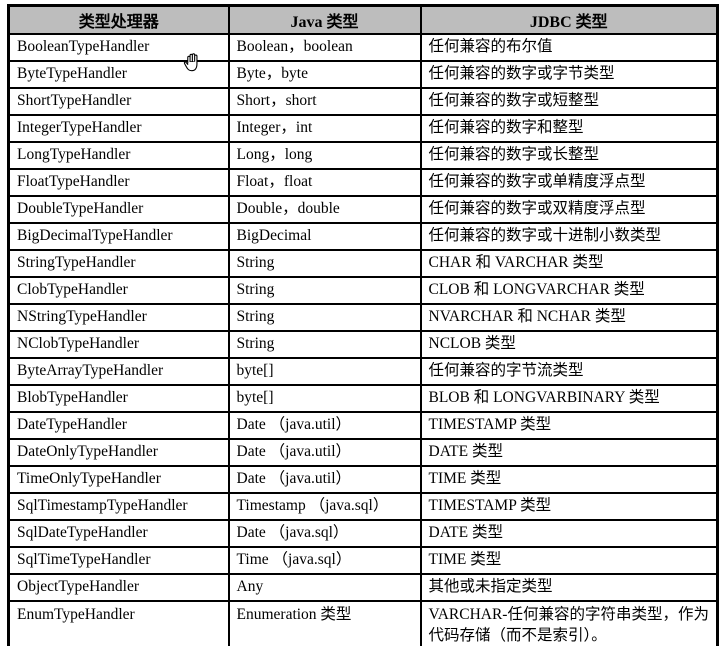 The width and height of the screenshot is (724, 646). I want to click on cell-java-type: Time （java.sql）, so click(324, 560).